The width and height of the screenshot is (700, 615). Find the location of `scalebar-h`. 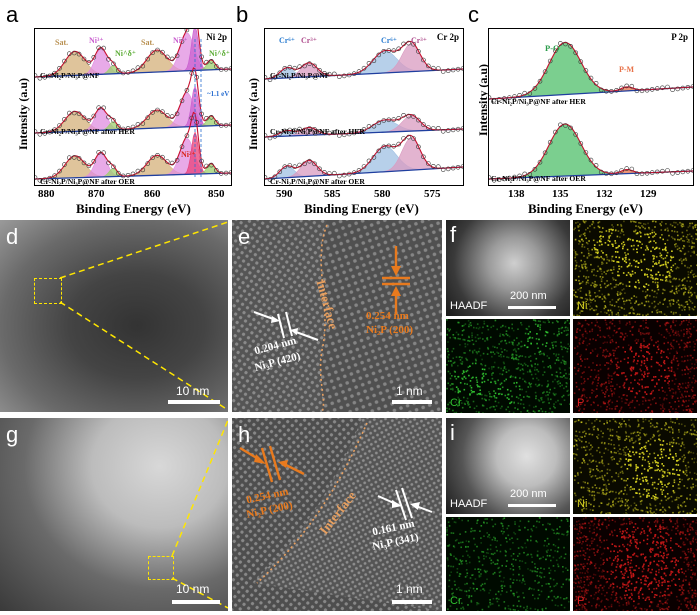

scalebar-h is located at coordinates (412, 602).